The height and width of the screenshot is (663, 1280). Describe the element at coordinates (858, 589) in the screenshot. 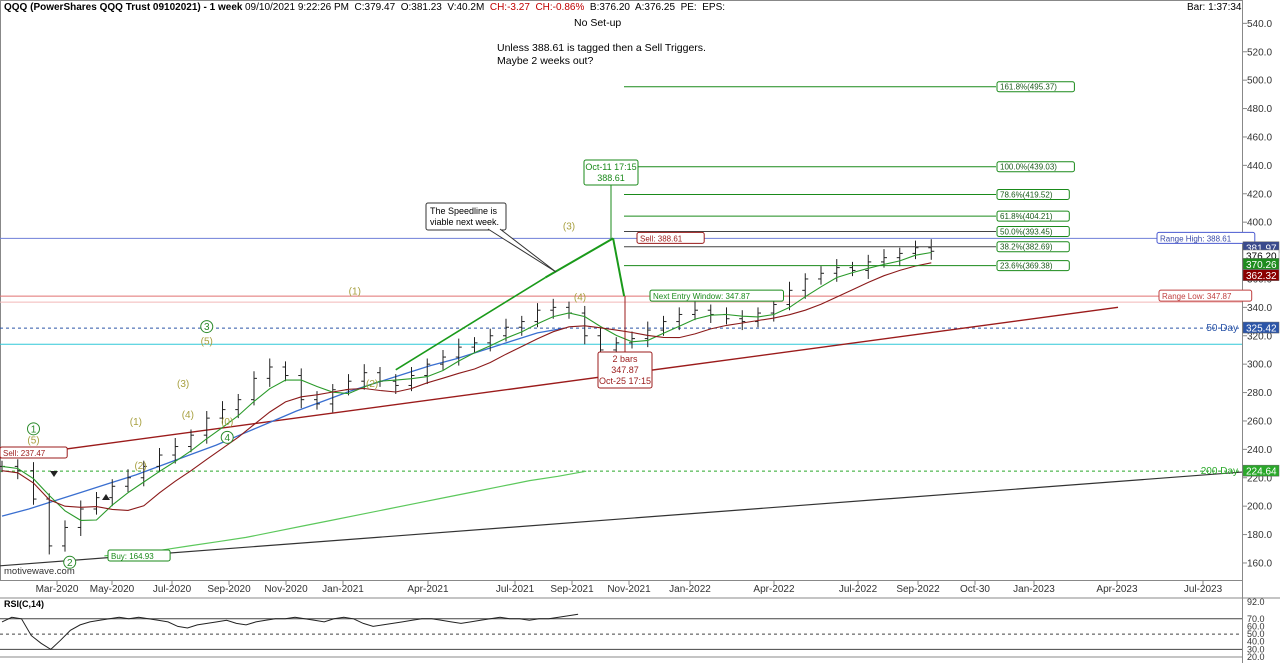

I see `x-tick-label: Jul-2022` at that location.